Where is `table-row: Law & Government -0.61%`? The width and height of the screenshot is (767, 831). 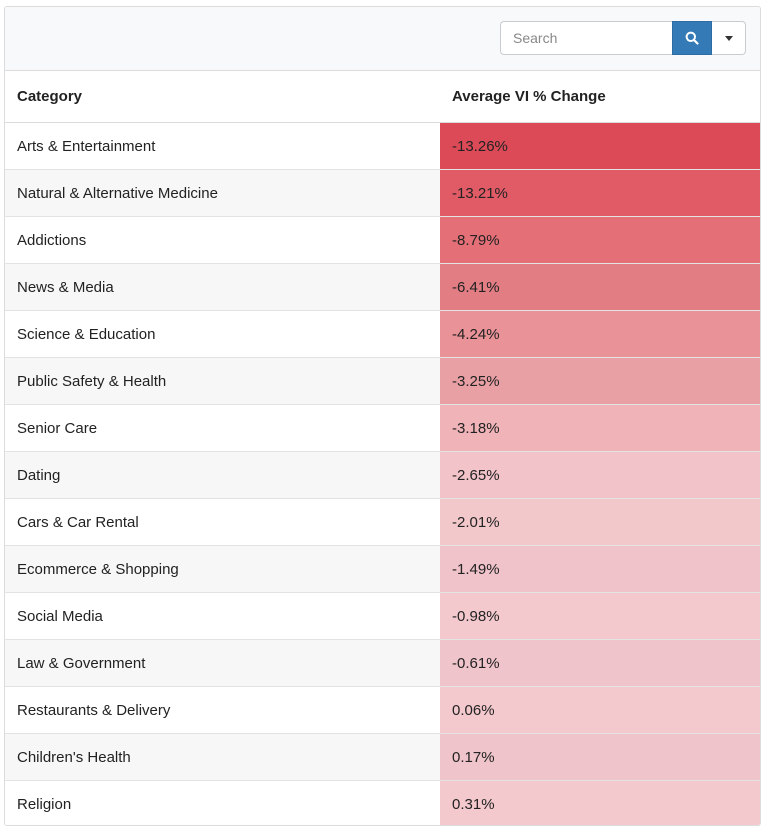 table-row: Law & Government -0.61% is located at coordinates (382, 663).